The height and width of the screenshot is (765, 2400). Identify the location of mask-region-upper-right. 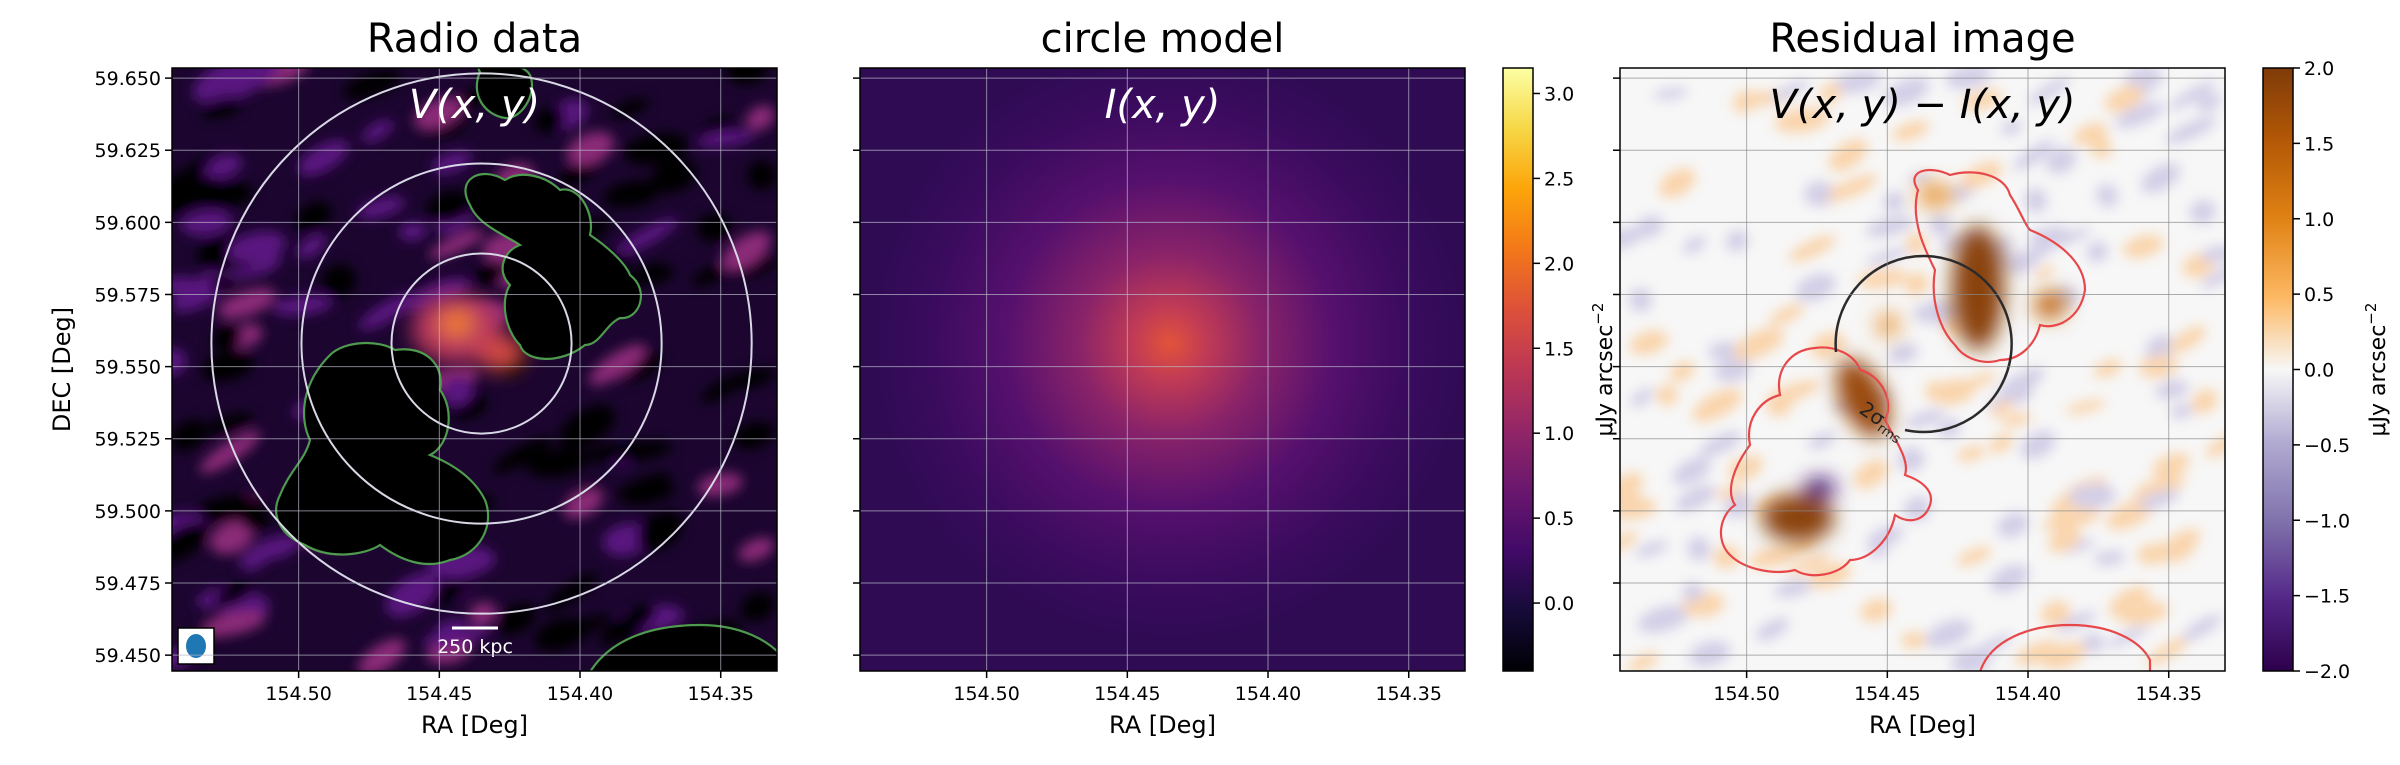
(553, 266).